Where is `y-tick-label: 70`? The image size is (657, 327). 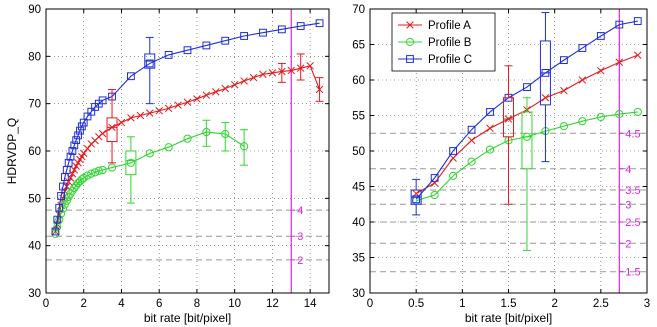
y-tick-label: 70 is located at coordinates (358, 10).